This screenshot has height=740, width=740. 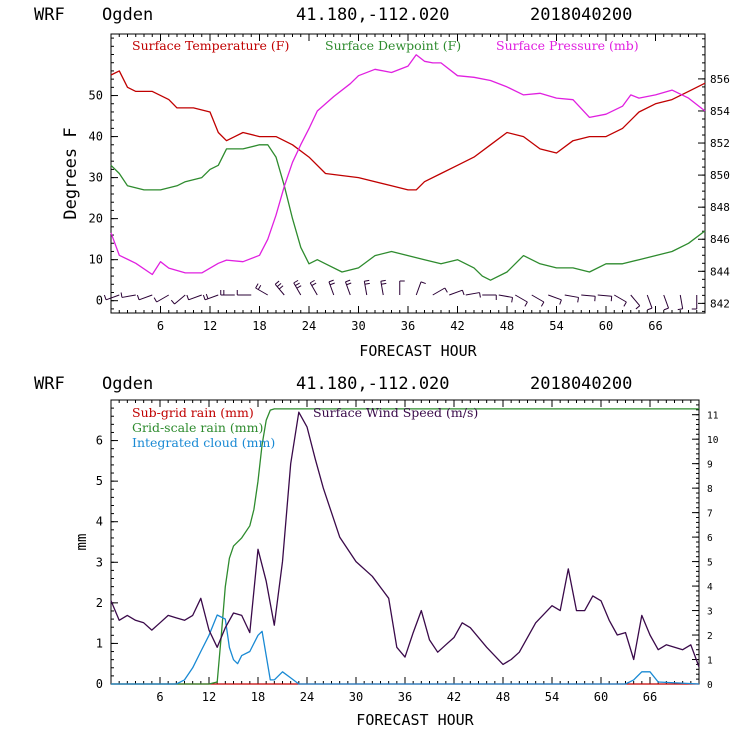 What do you see at coordinates (581, 384) in the screenshot?
I see `bottom-header-init: 2018040200` at bounding box center [581, 384].